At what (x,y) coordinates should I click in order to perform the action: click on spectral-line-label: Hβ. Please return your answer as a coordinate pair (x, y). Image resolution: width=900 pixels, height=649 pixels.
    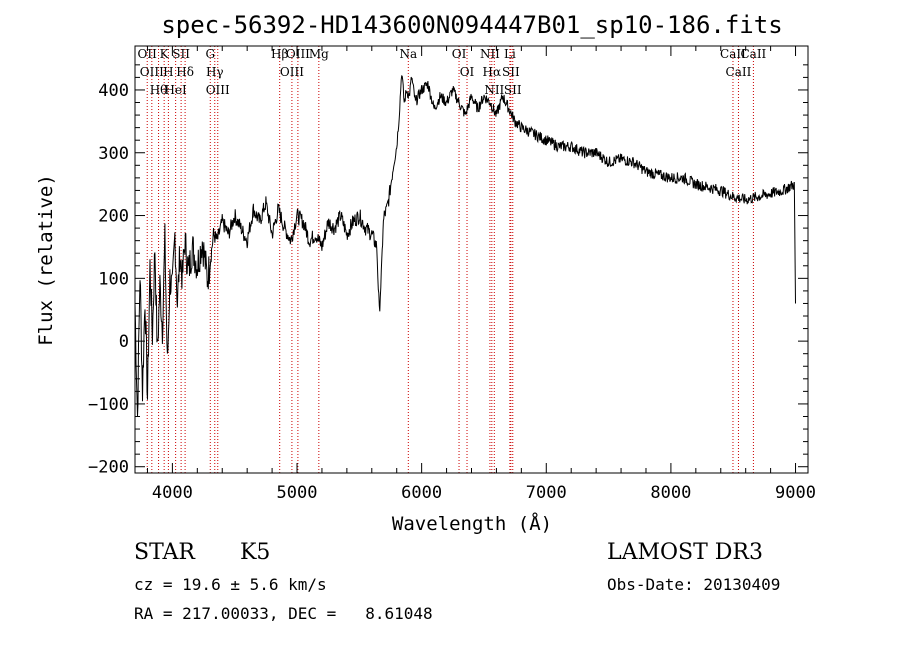
    Looking at the image, I should click on (279, 54).